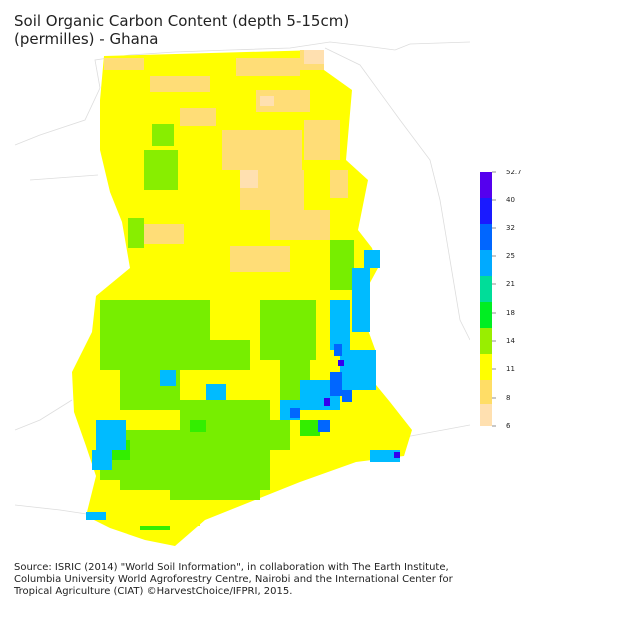 This screenshot has width=640, height=640. What do you see at coordinates (57, 259) in the screenshot?
I see `boundary-cote-divoire` at bounding box center [57, 259].